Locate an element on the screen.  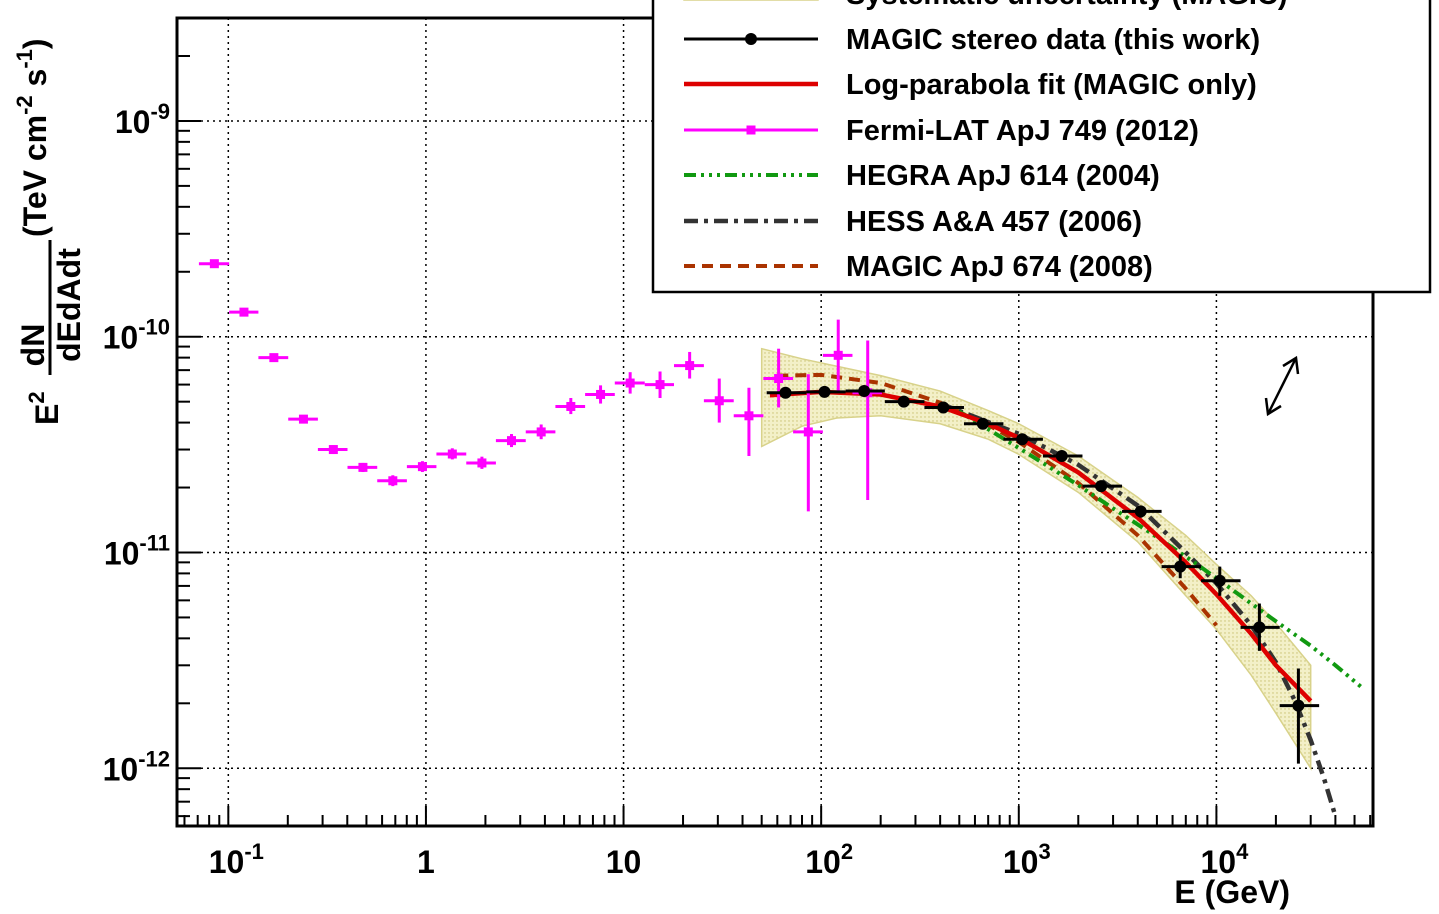
svg-text: E2 is located at coordinates (44, 408).